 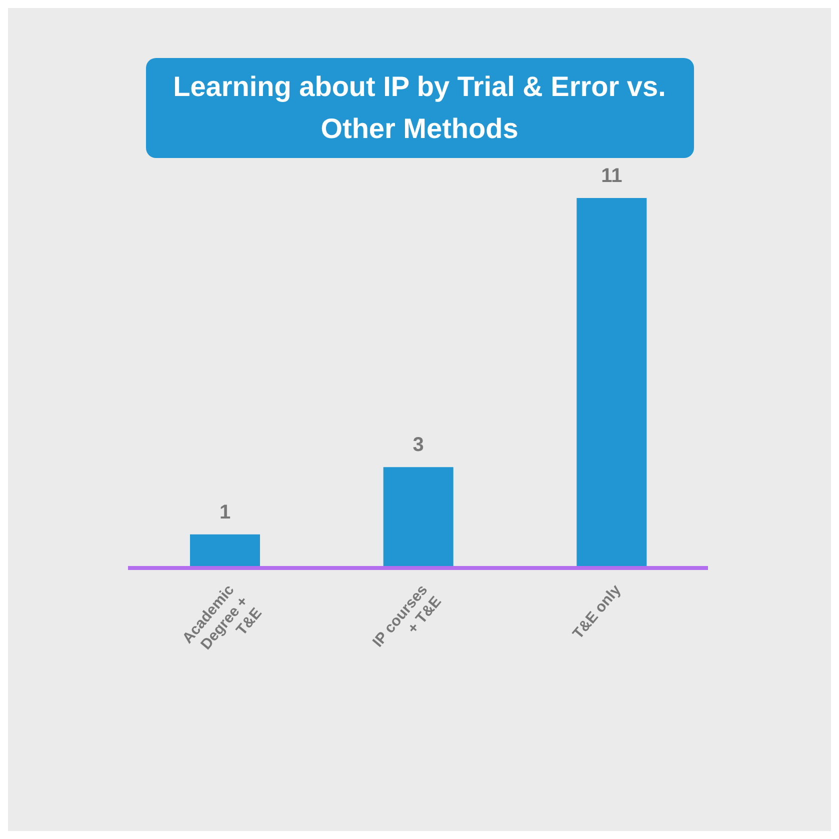 What do you see at coordinates (611, 176) in the screenshot?
I see `data-label: 11` at bounding box center [611, 176].